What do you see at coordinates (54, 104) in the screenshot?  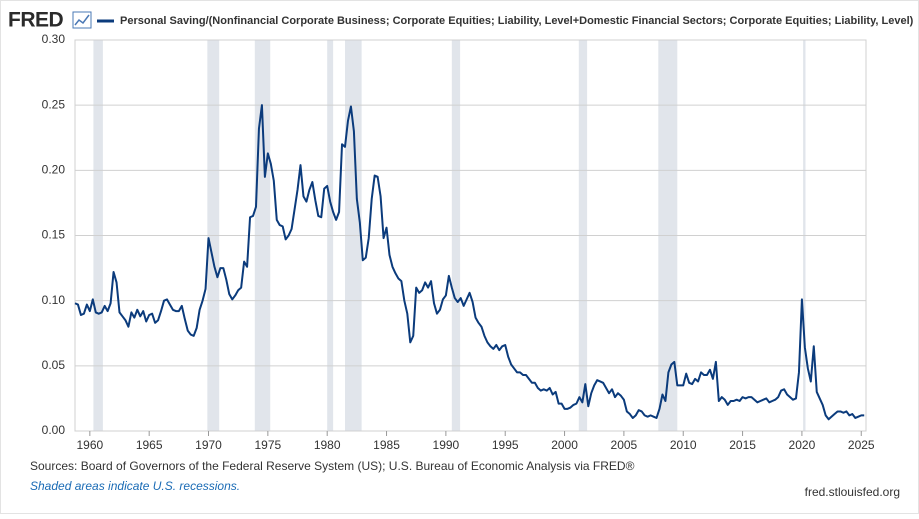 I see `y-tick-label: 0.25` at bounding box center [54, 104].